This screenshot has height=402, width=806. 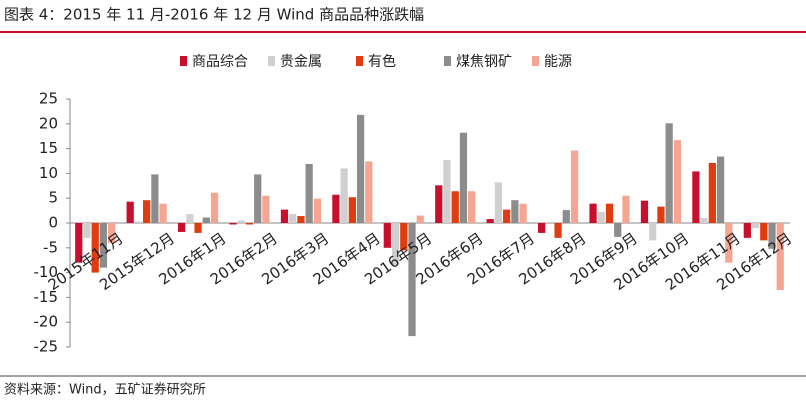 I want to click on y-tick-label: -20, so click(x=46, y=322).